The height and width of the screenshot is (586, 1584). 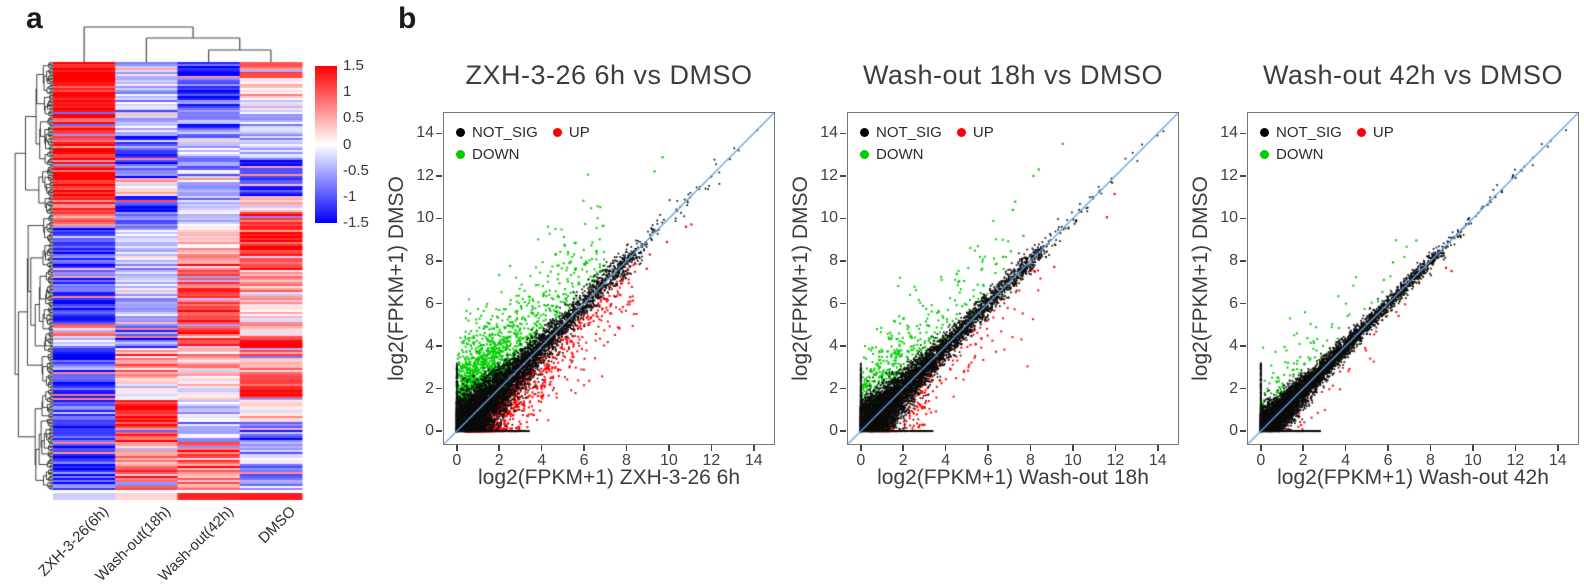 I want to click on legend-dot-down, so click(x=460, y=154).